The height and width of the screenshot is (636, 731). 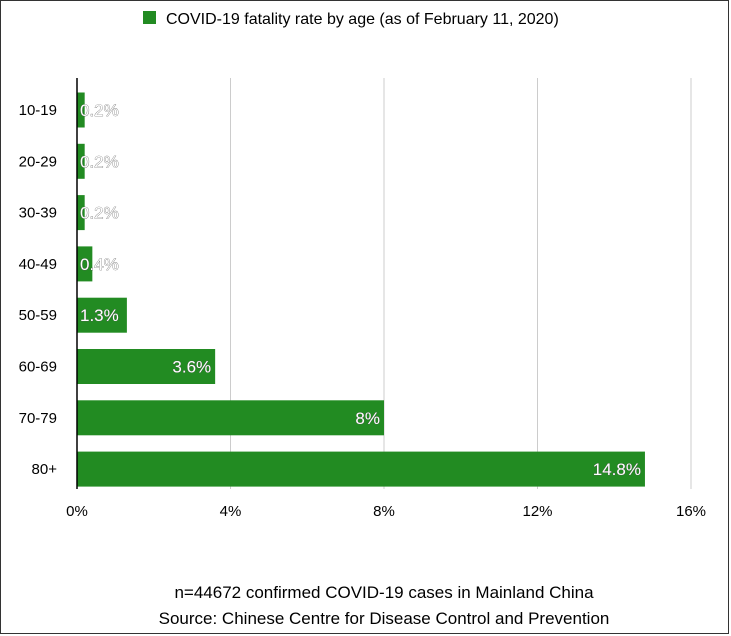 I want to click on x-tick-labels: 0% 4% 8% 12% 16%, so click(x=386, y=511).